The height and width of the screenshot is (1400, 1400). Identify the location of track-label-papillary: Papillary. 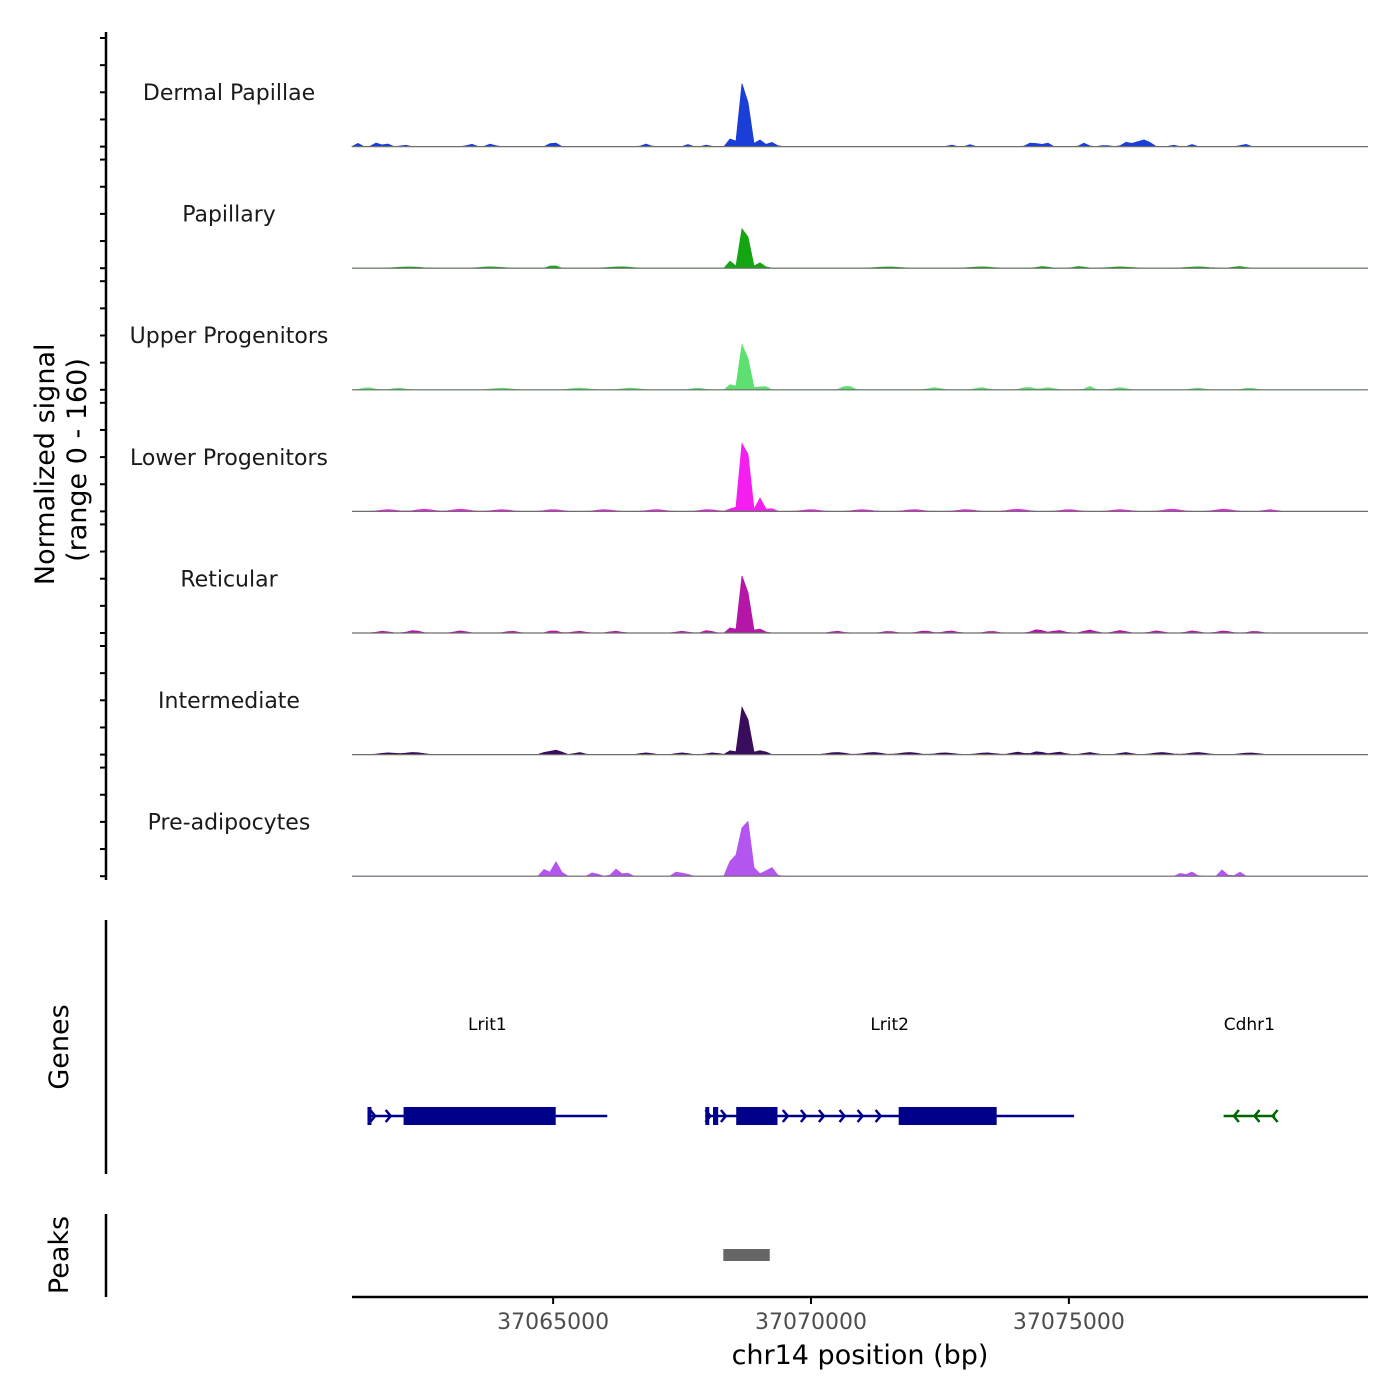
(229, 215).